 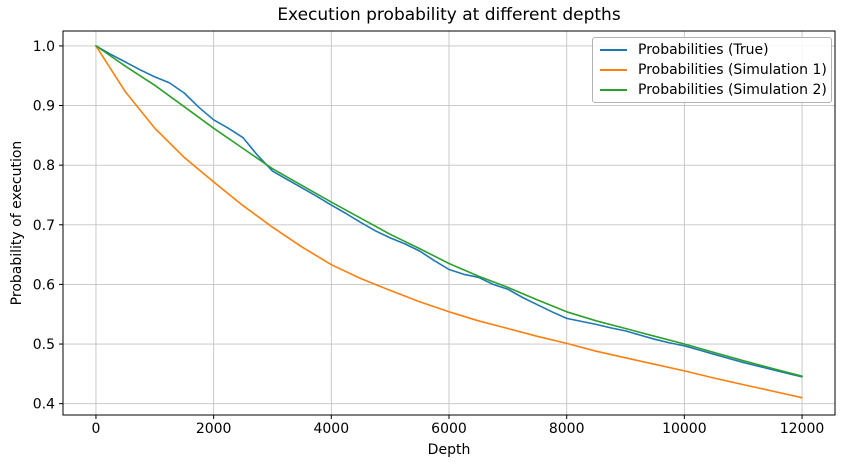 I want to click on legend-line-sample-true, so click(x=613, y=50).